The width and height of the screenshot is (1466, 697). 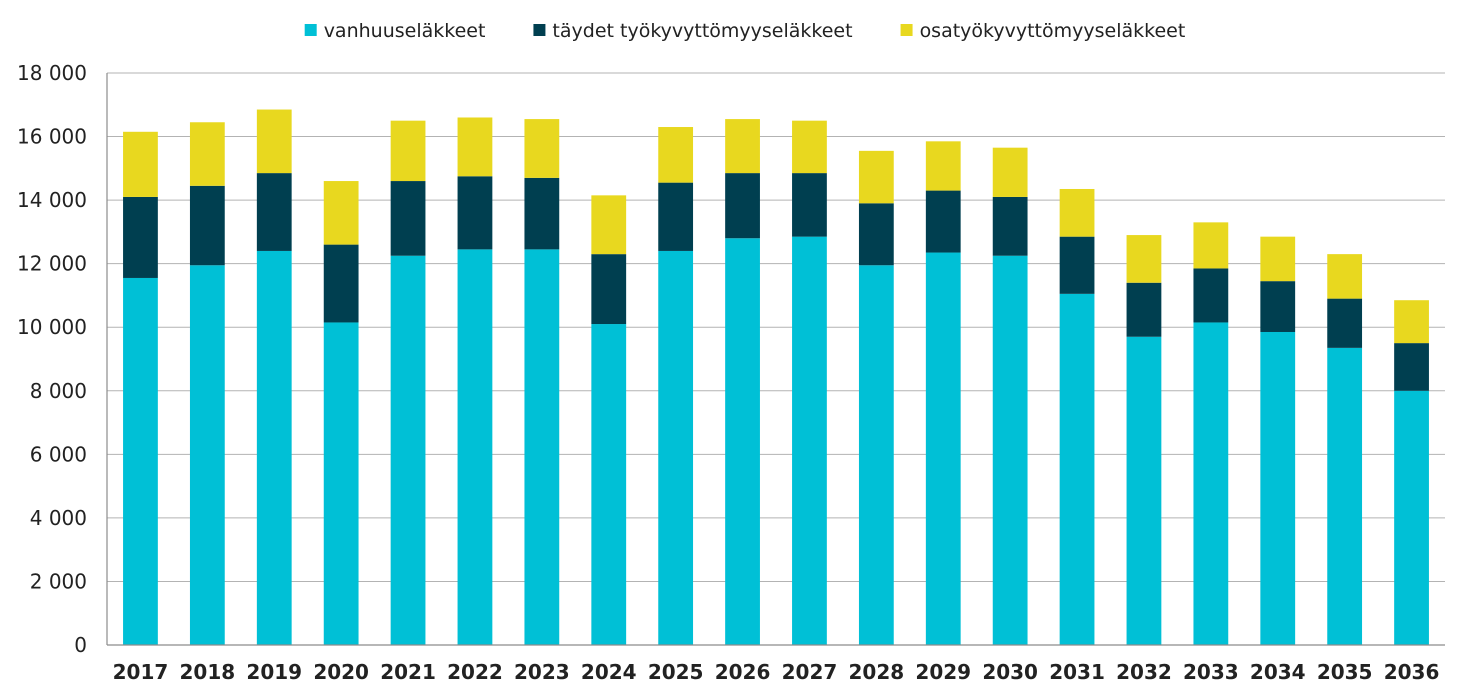 I want to click on bar-segment-series-1-2031, so click(x=1077, y=265).